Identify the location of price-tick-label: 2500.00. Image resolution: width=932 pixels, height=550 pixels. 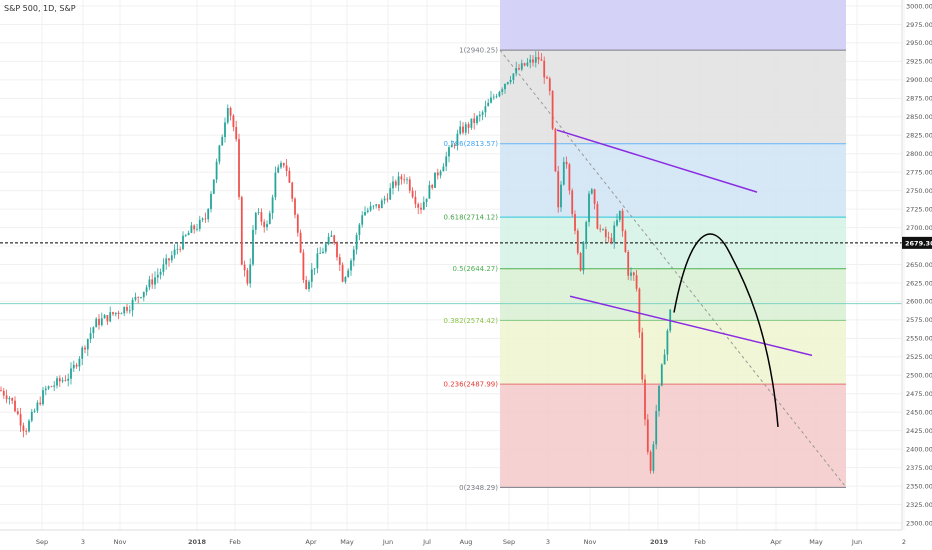
(919, 376).